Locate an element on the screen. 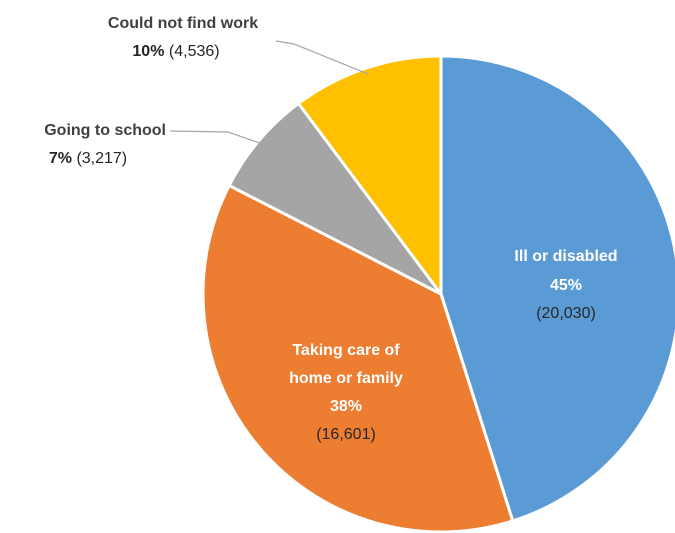 The height and width of the screenshot is (533, 675). slice-percent-taking-care: 38% is located at coordinates (346, 406).